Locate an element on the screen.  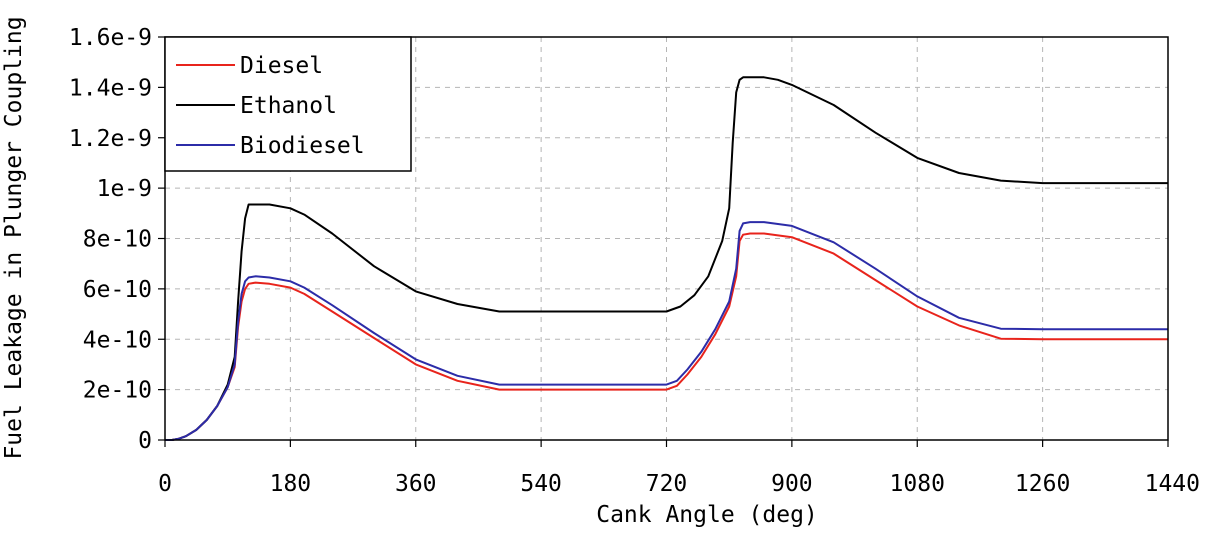
x-tick-labels: 0 180 360 540 720 900 1080 1260 1440 is located at coordinates (679, 484).